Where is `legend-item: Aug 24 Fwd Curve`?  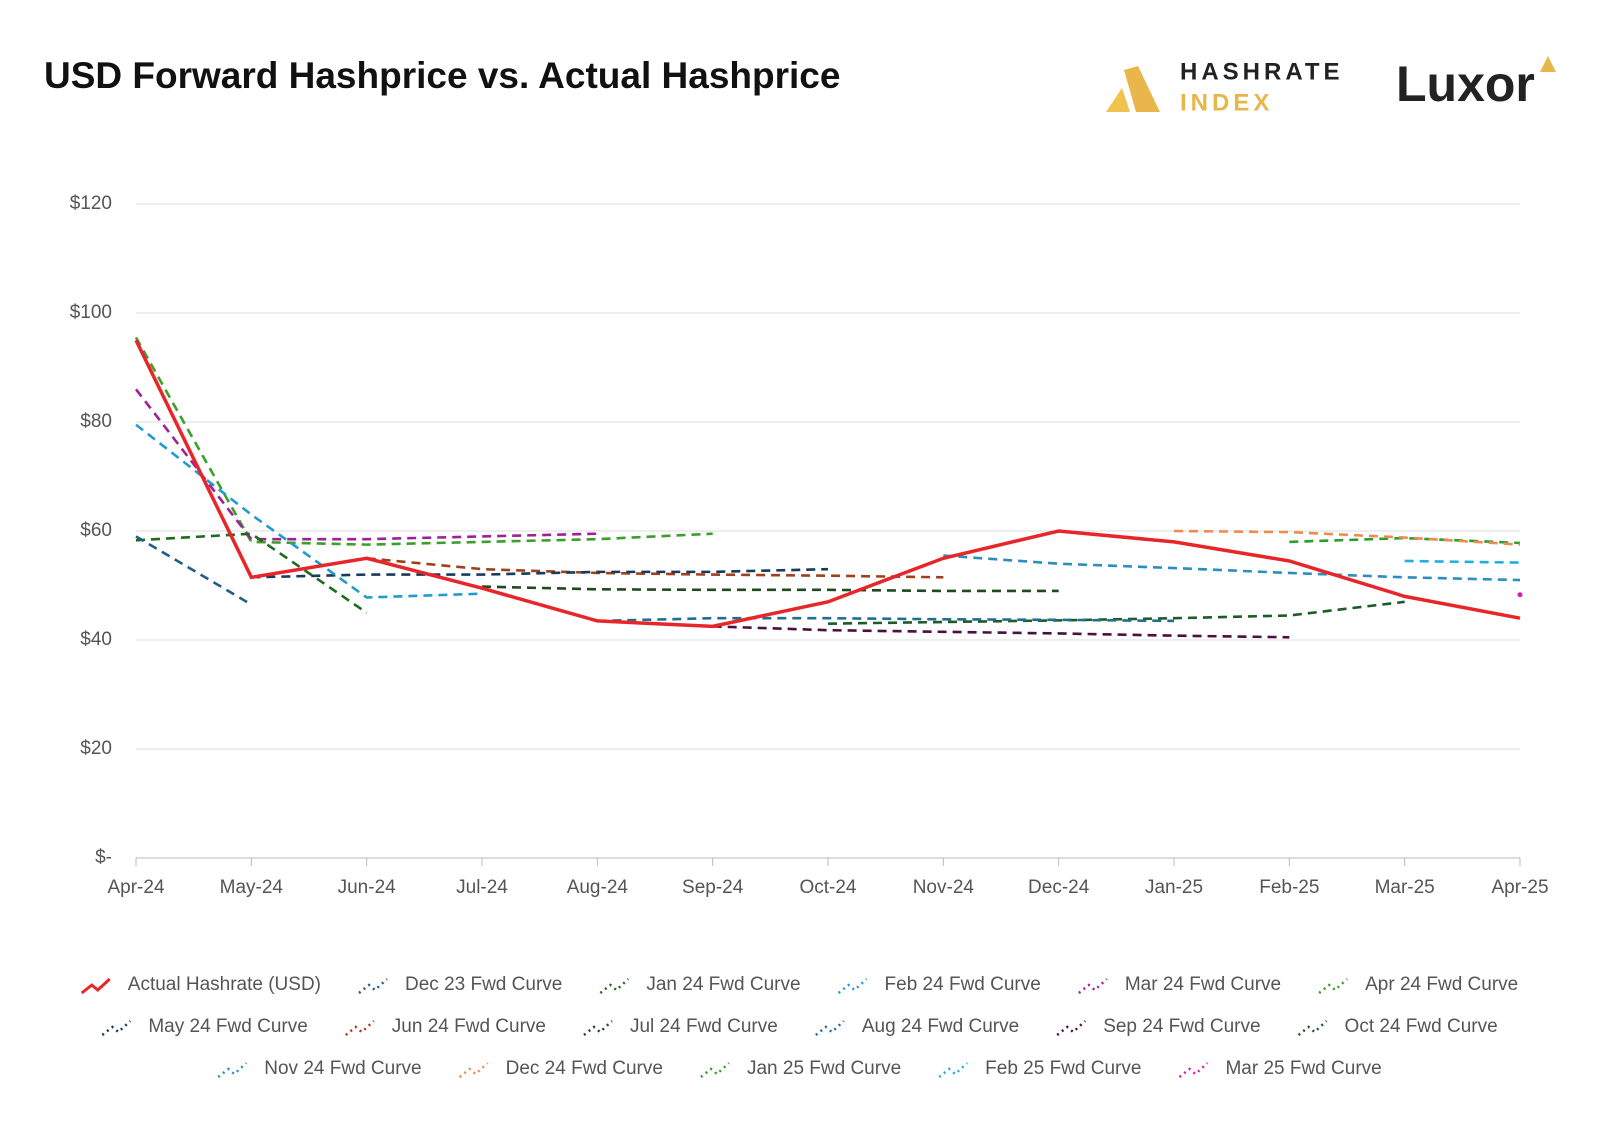 legend-item: Aug 24 Fwd Curve is located at coordinates (917, 1026).